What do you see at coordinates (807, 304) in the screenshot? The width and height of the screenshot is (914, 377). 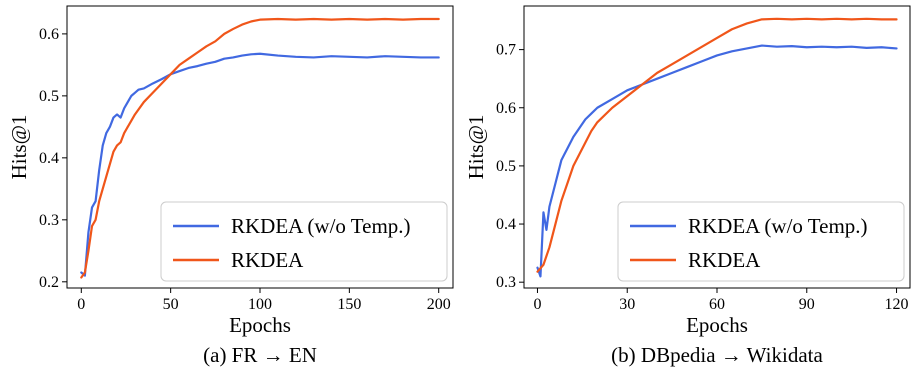 I see `x-tick-label: 90` at bounding box center [807, 304].